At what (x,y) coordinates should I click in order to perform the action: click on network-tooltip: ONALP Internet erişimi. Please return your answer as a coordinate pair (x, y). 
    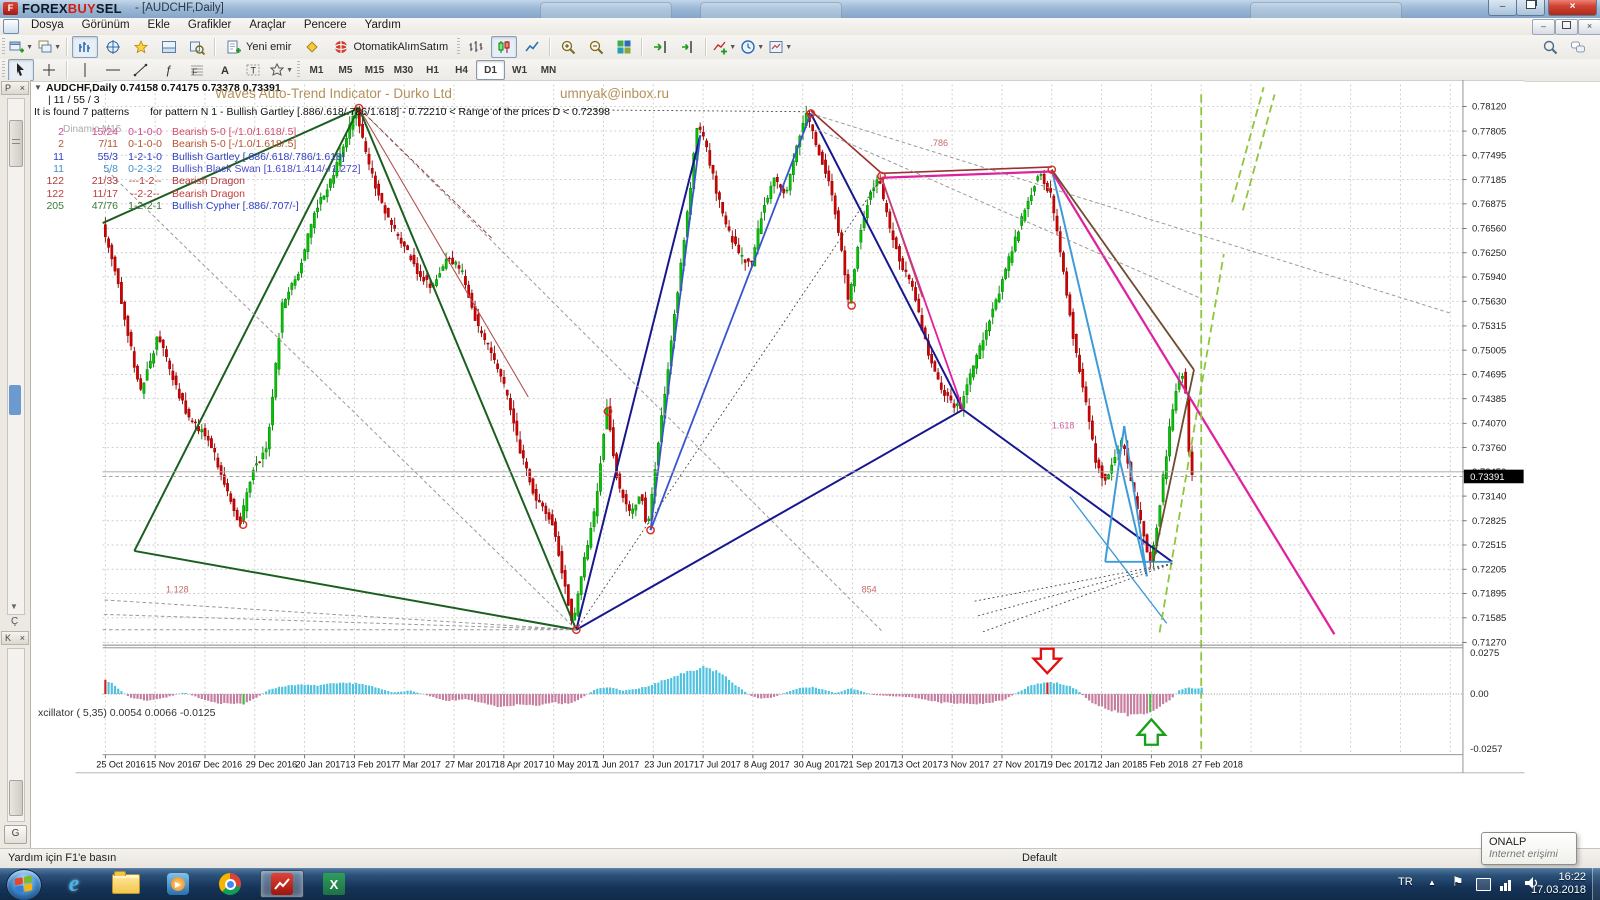
    Looking at the image, I should click on (1529, 848).